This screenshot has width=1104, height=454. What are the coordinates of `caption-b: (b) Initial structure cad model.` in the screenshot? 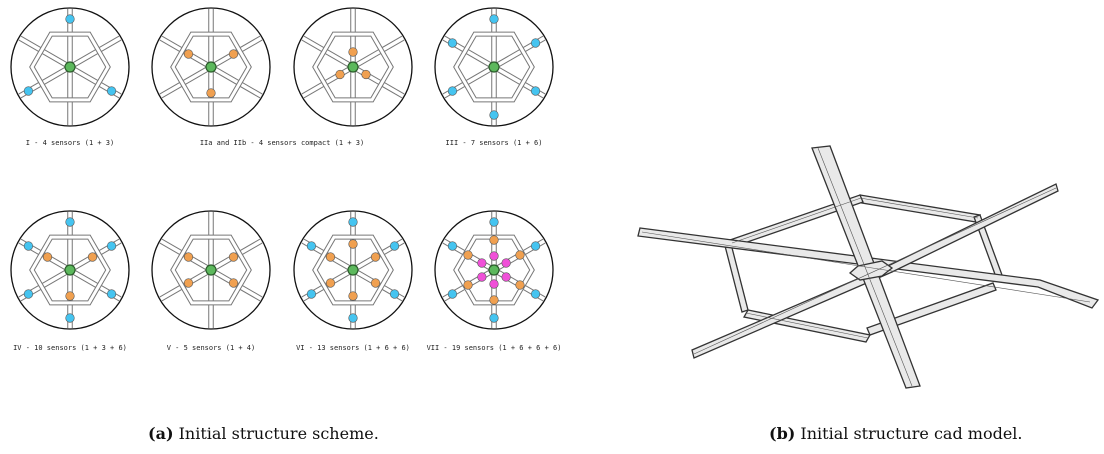 It's located at (895, 433).